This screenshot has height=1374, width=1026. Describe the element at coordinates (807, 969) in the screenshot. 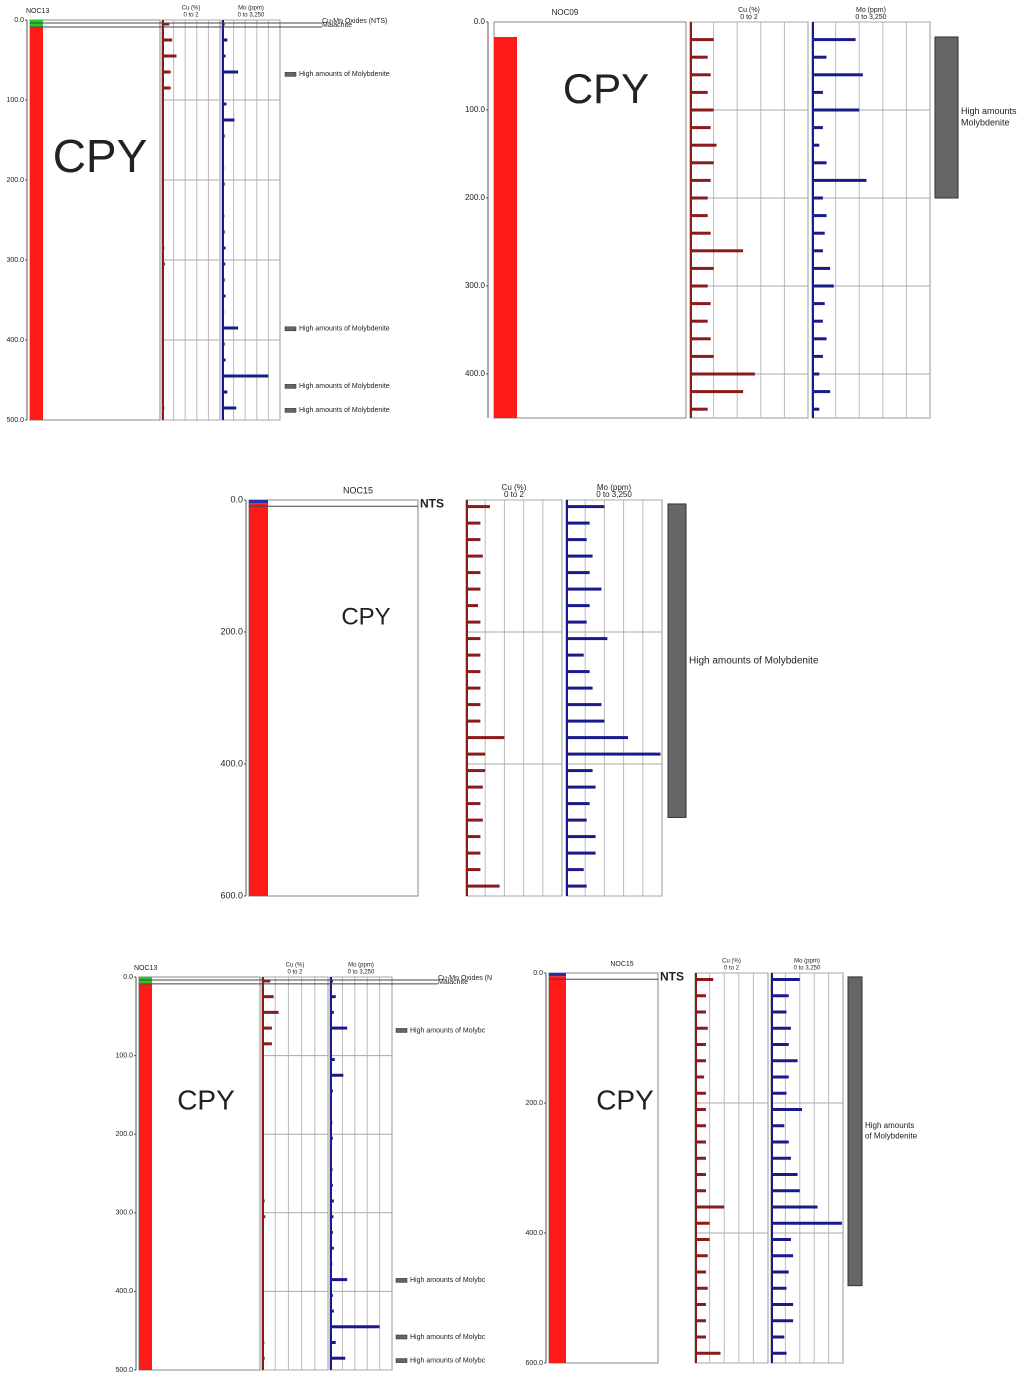

I see `track-range: 0 to 3,250` at that location.